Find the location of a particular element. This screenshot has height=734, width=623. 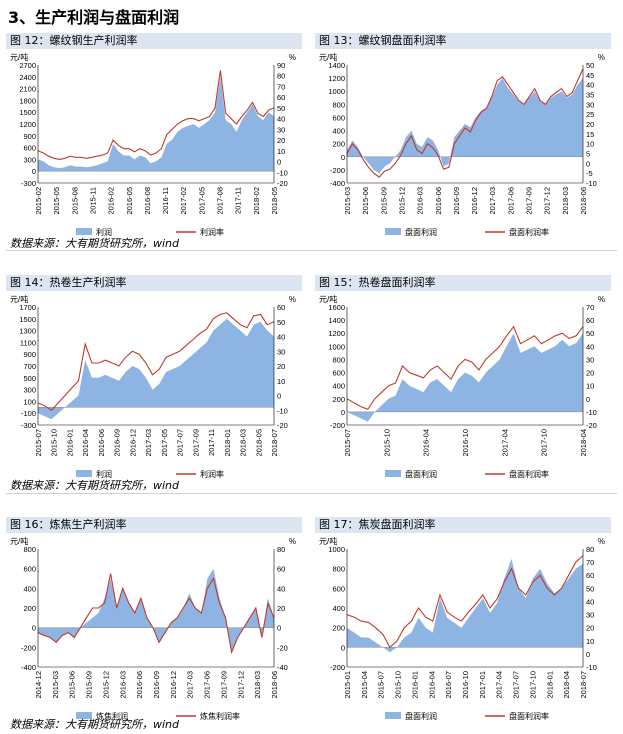

x-tick-label: 2015-01 is located at coordinates (347, 685).